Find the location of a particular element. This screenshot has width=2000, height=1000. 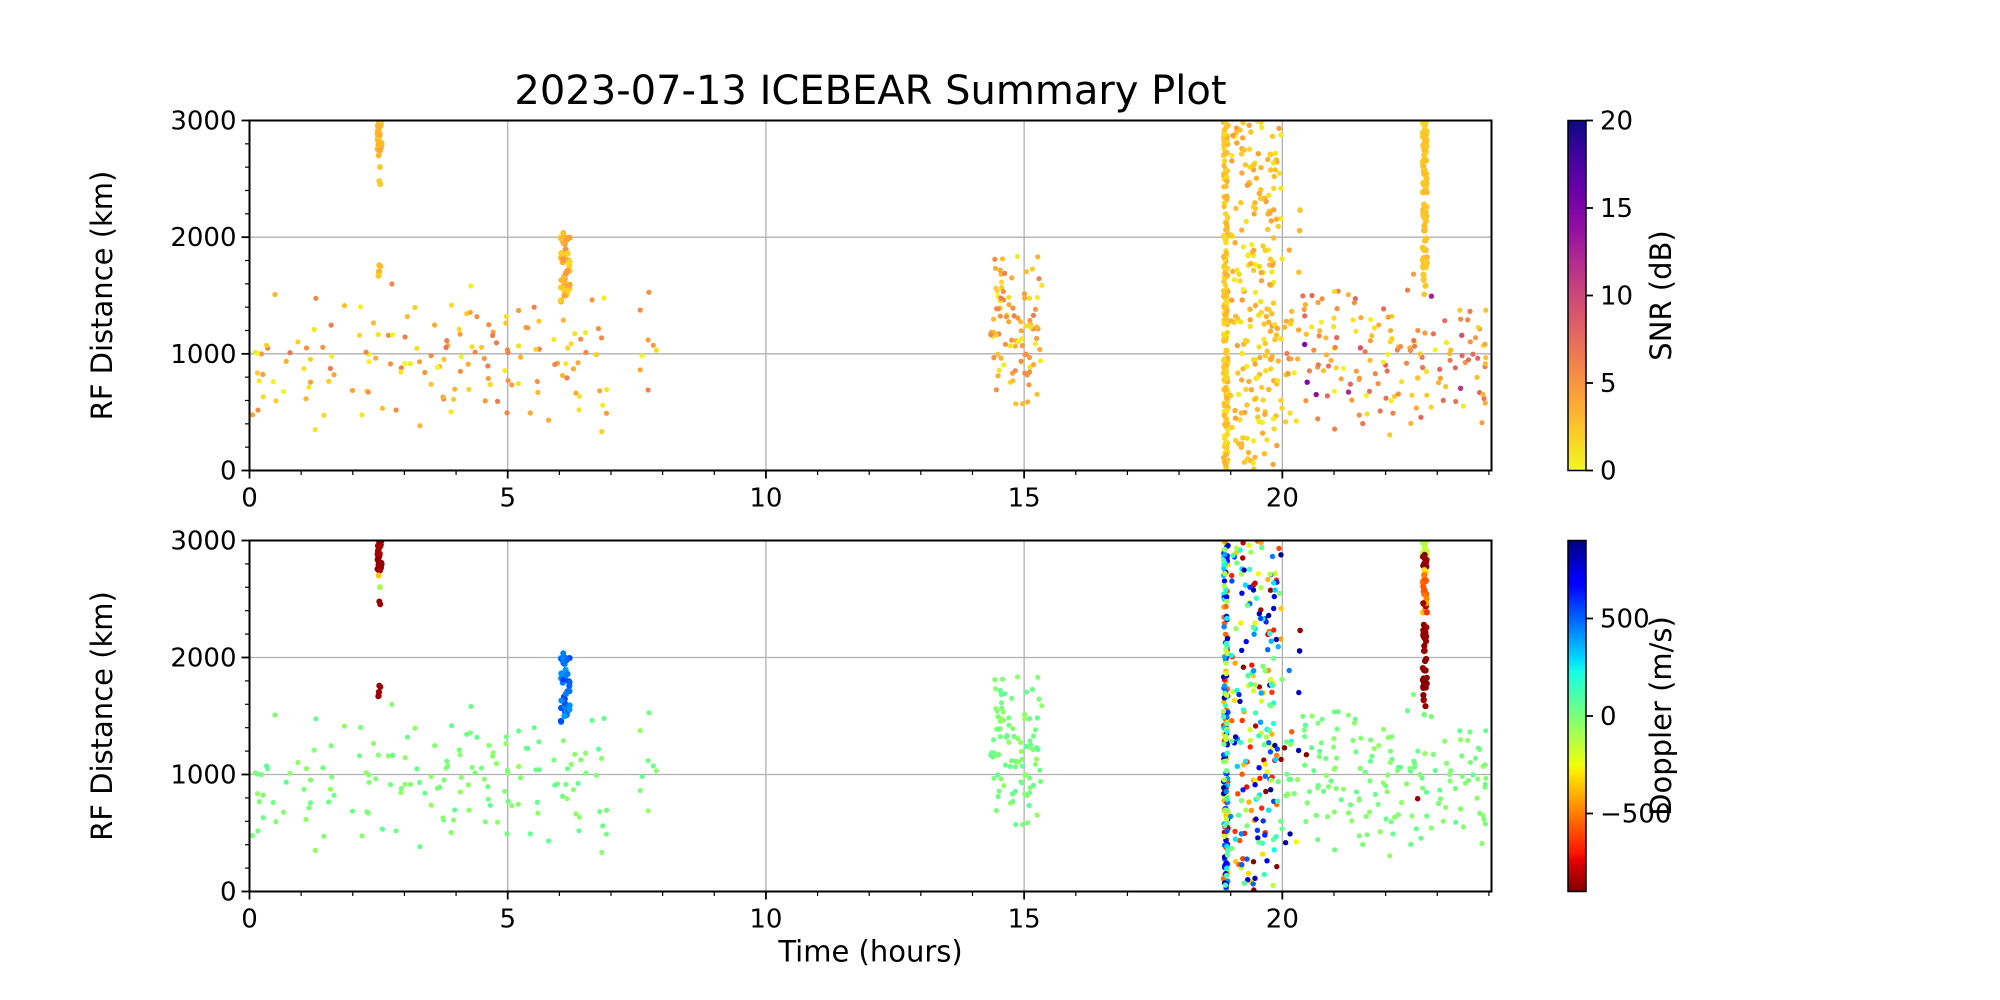

x-tick-label: 10 is located at coordinates (765, 920).